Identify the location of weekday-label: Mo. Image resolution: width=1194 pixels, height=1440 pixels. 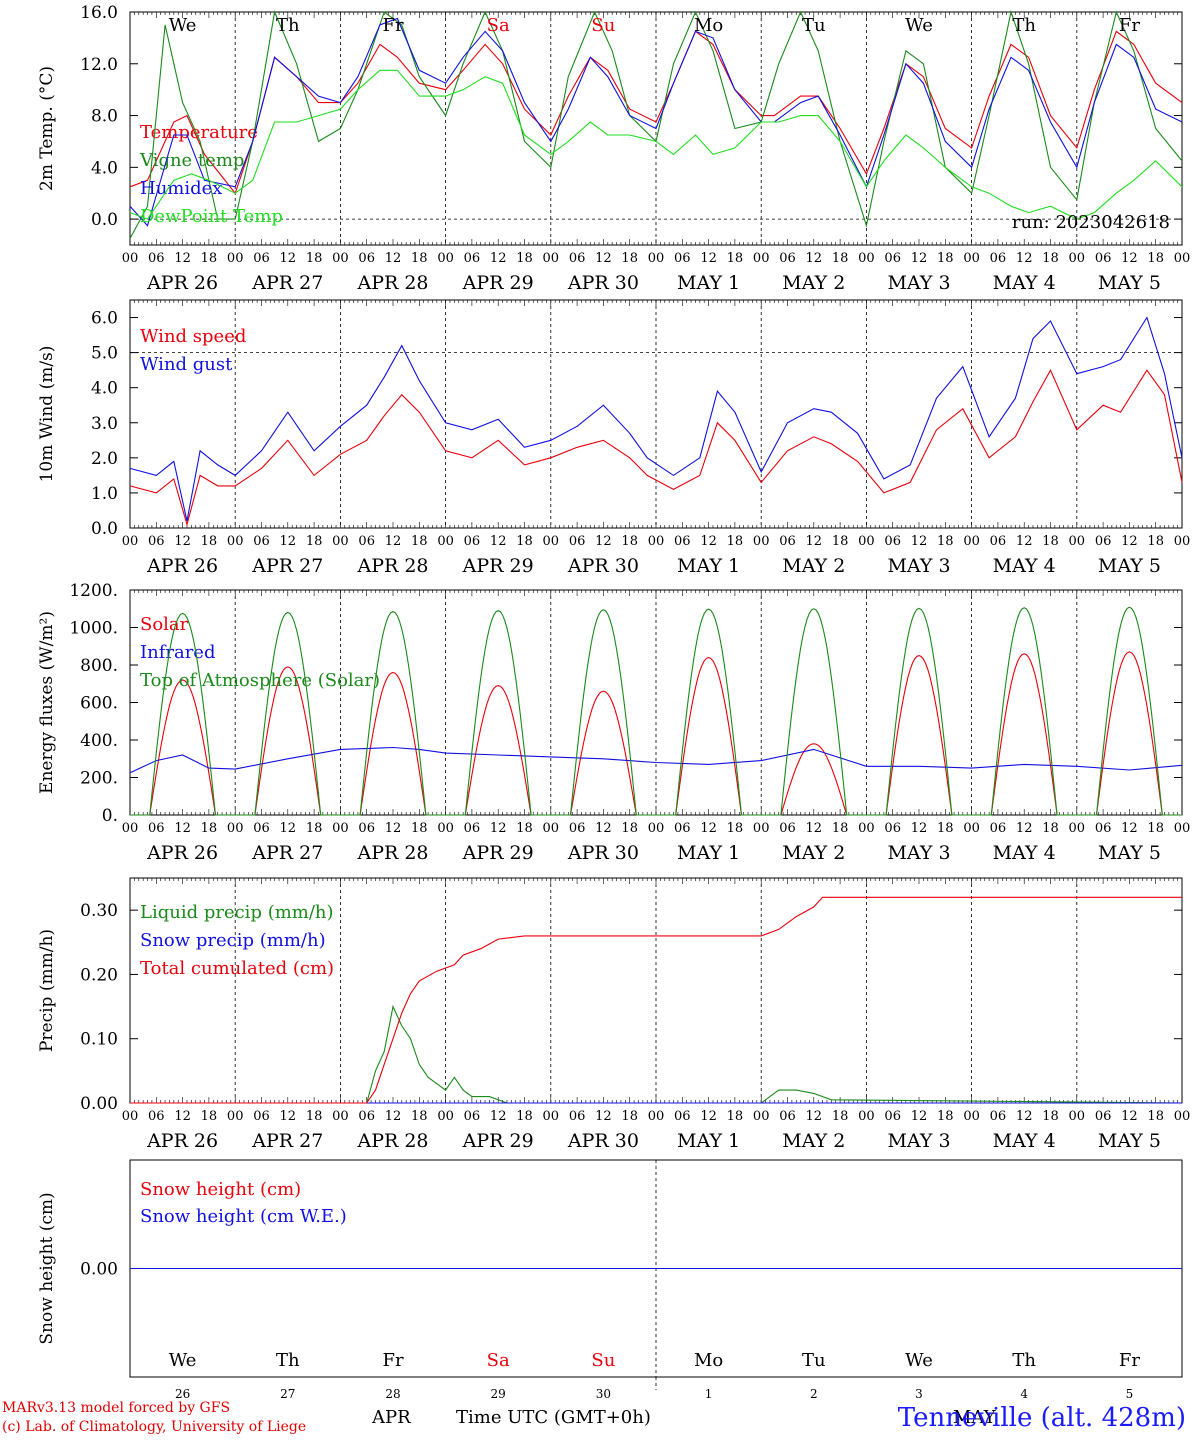
(708, 1360).